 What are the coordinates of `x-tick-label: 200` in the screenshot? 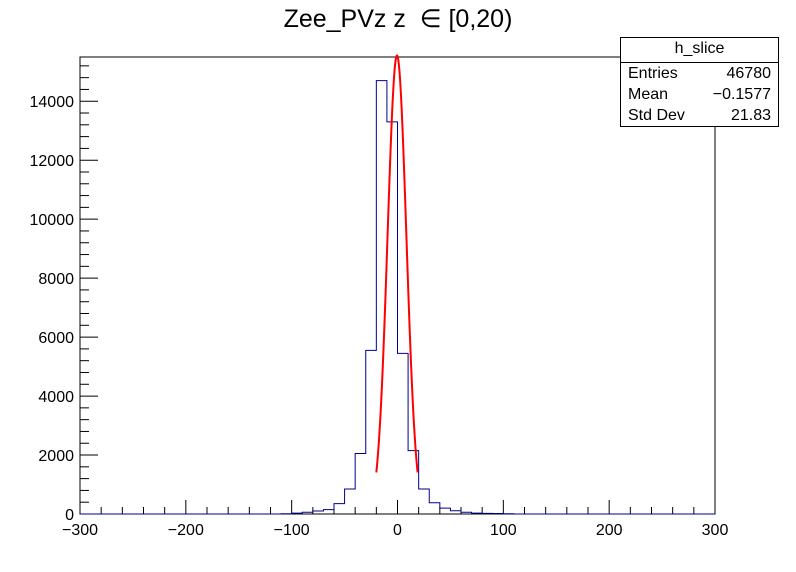 It's located at (609, 530).